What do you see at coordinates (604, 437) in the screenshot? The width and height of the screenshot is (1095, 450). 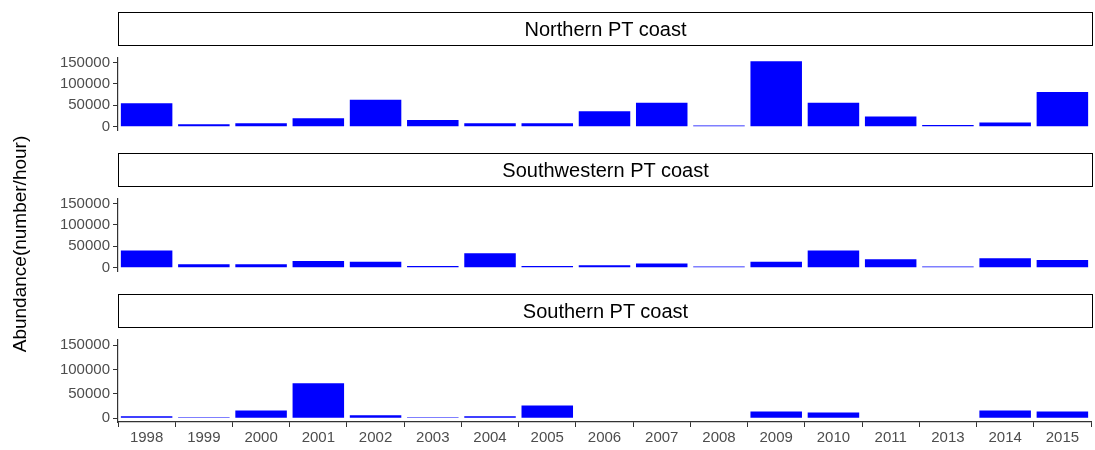 I see `x-tick-label: 2006` at bounding box center [604, 437].